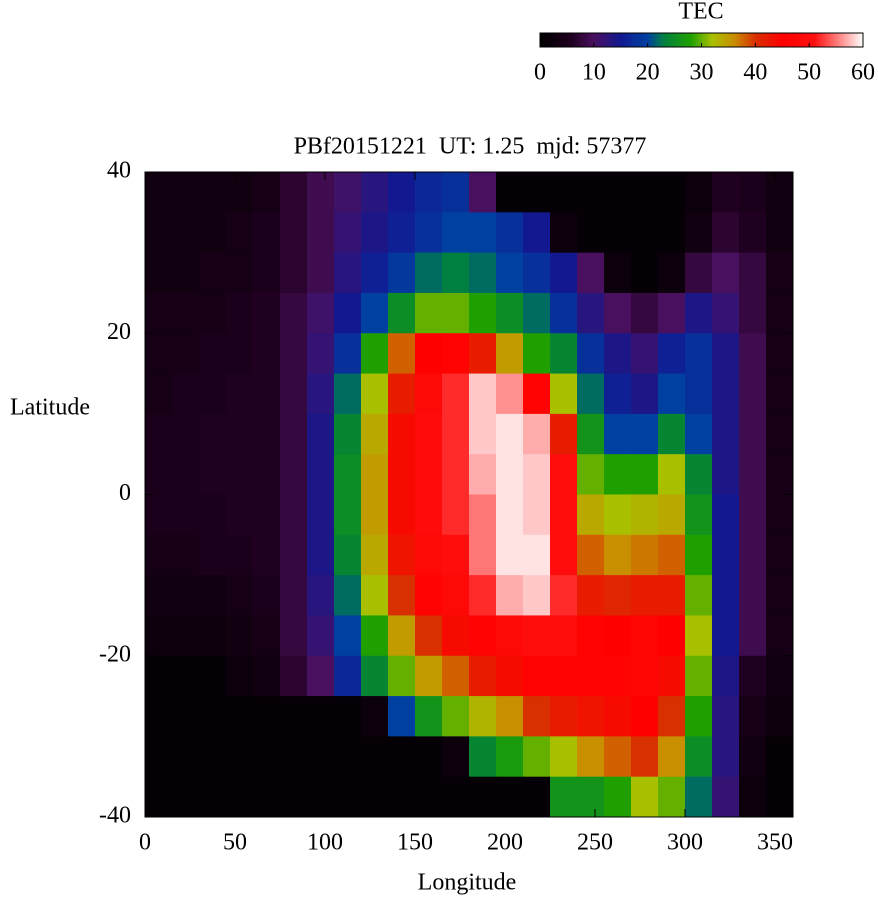 The image size is (878, 900). Describe the element at coordinates (119, 332) in the screenshot. I see `y-tick-label: 20` at that location.